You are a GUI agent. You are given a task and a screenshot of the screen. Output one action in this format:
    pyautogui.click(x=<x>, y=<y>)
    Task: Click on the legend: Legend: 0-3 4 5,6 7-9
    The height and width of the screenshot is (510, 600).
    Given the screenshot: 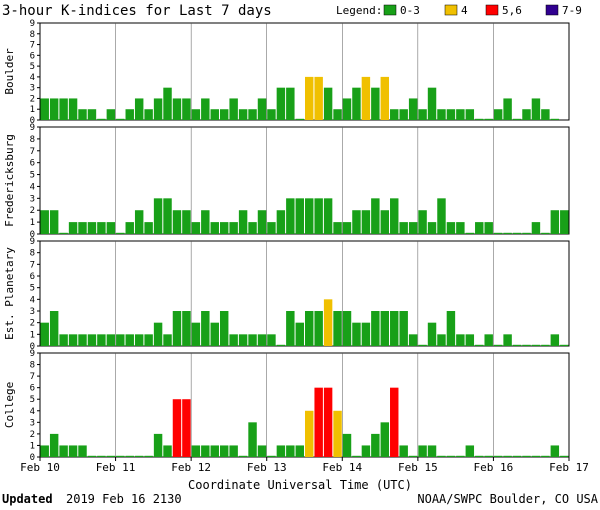 What is the action you would take?
    pyautogui.click(x=459, y=10)
    